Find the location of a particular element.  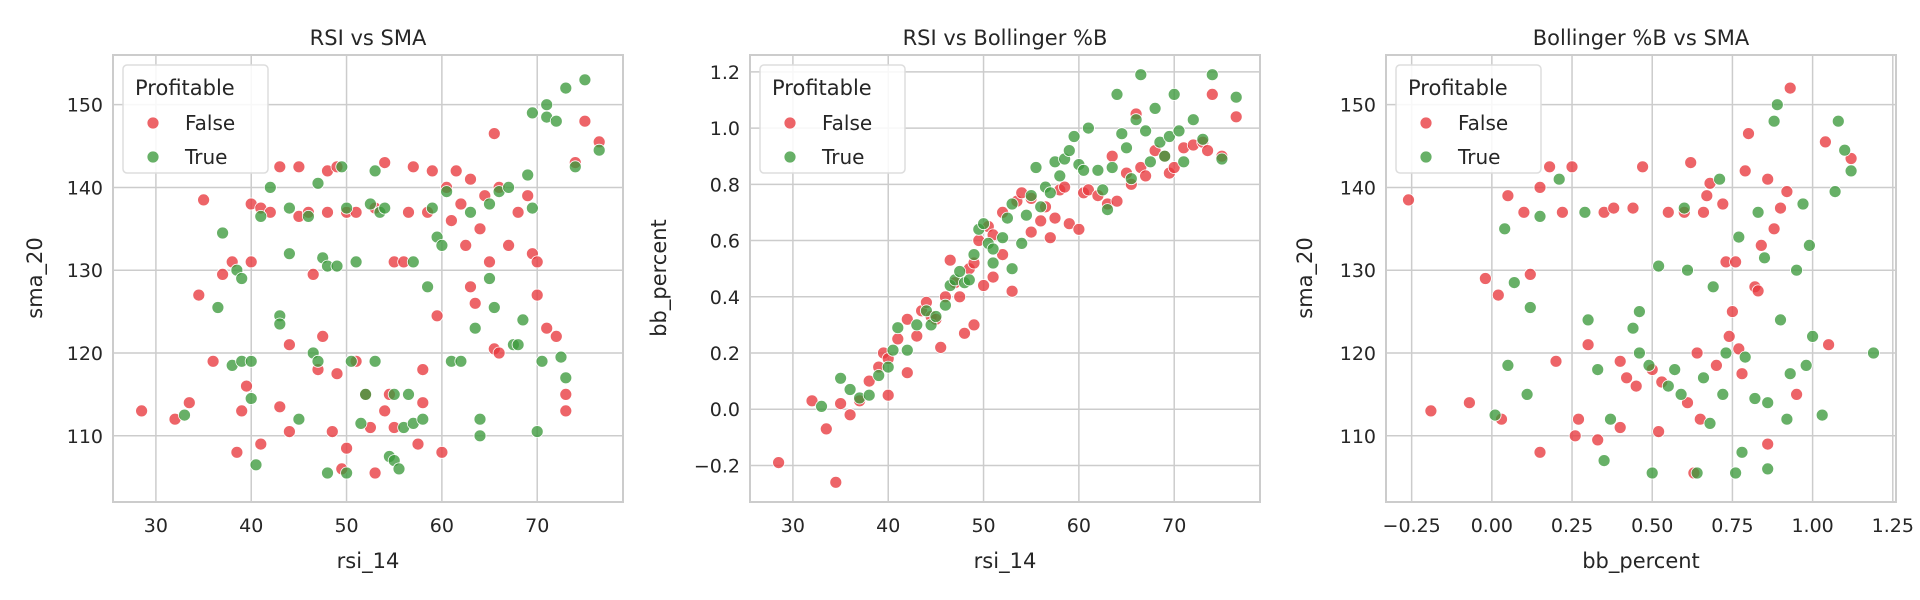

legend-3: Profitable False True is located at coordinates (1468, 119).